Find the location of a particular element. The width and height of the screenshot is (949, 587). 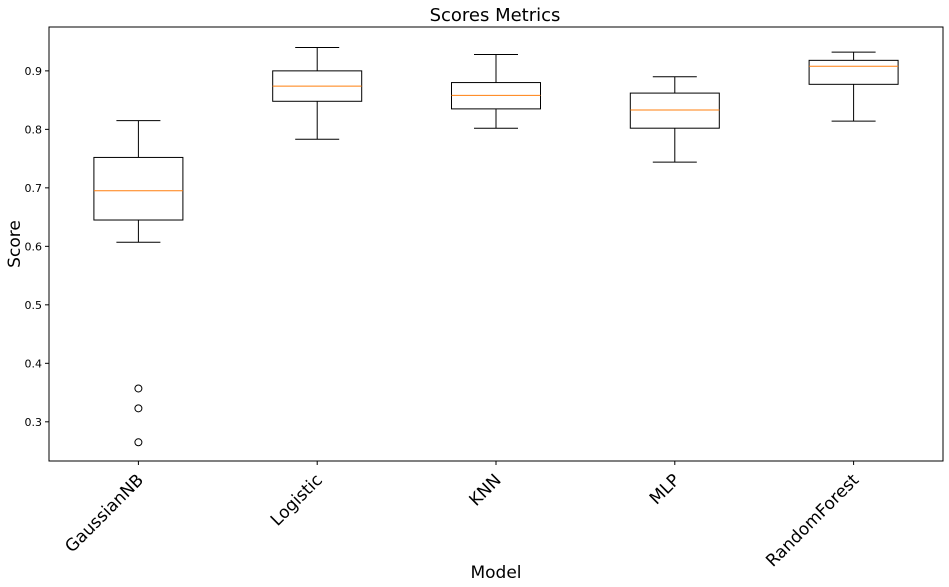

y-axis-title: Score is located at coordinates (15, 244).